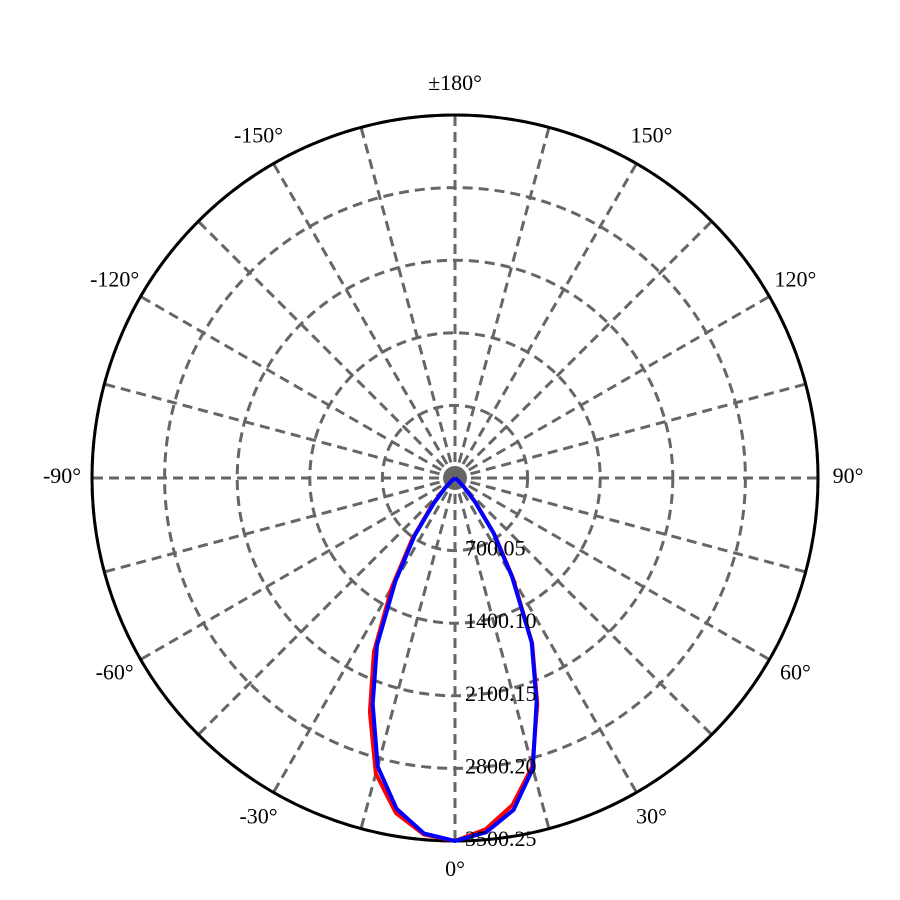  Describe the element at coordinates (652, 135) in the screenshot. I see `angle-tick-label: 150°` at that location.